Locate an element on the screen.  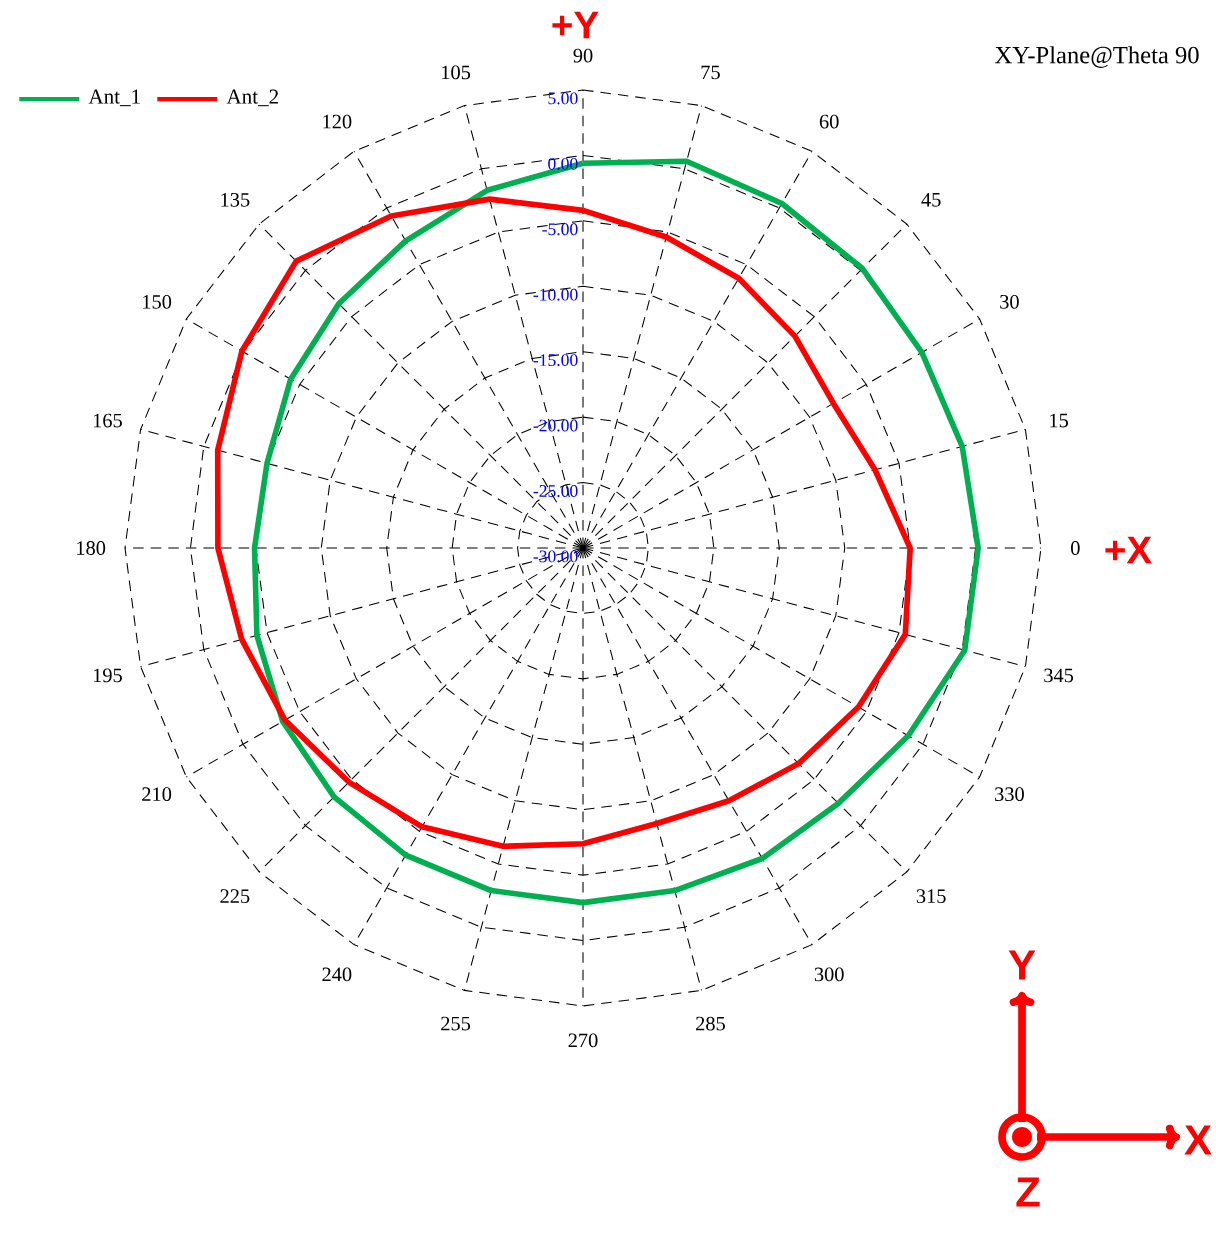
spoke-label: 345 is located at coordinates (1059, 675).